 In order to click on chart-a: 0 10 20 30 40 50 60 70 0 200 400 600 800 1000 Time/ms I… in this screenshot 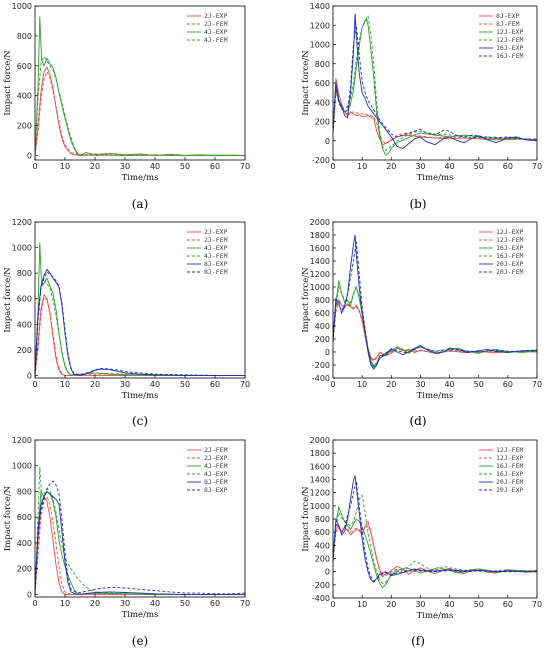, I will do `click(126, 106)`.